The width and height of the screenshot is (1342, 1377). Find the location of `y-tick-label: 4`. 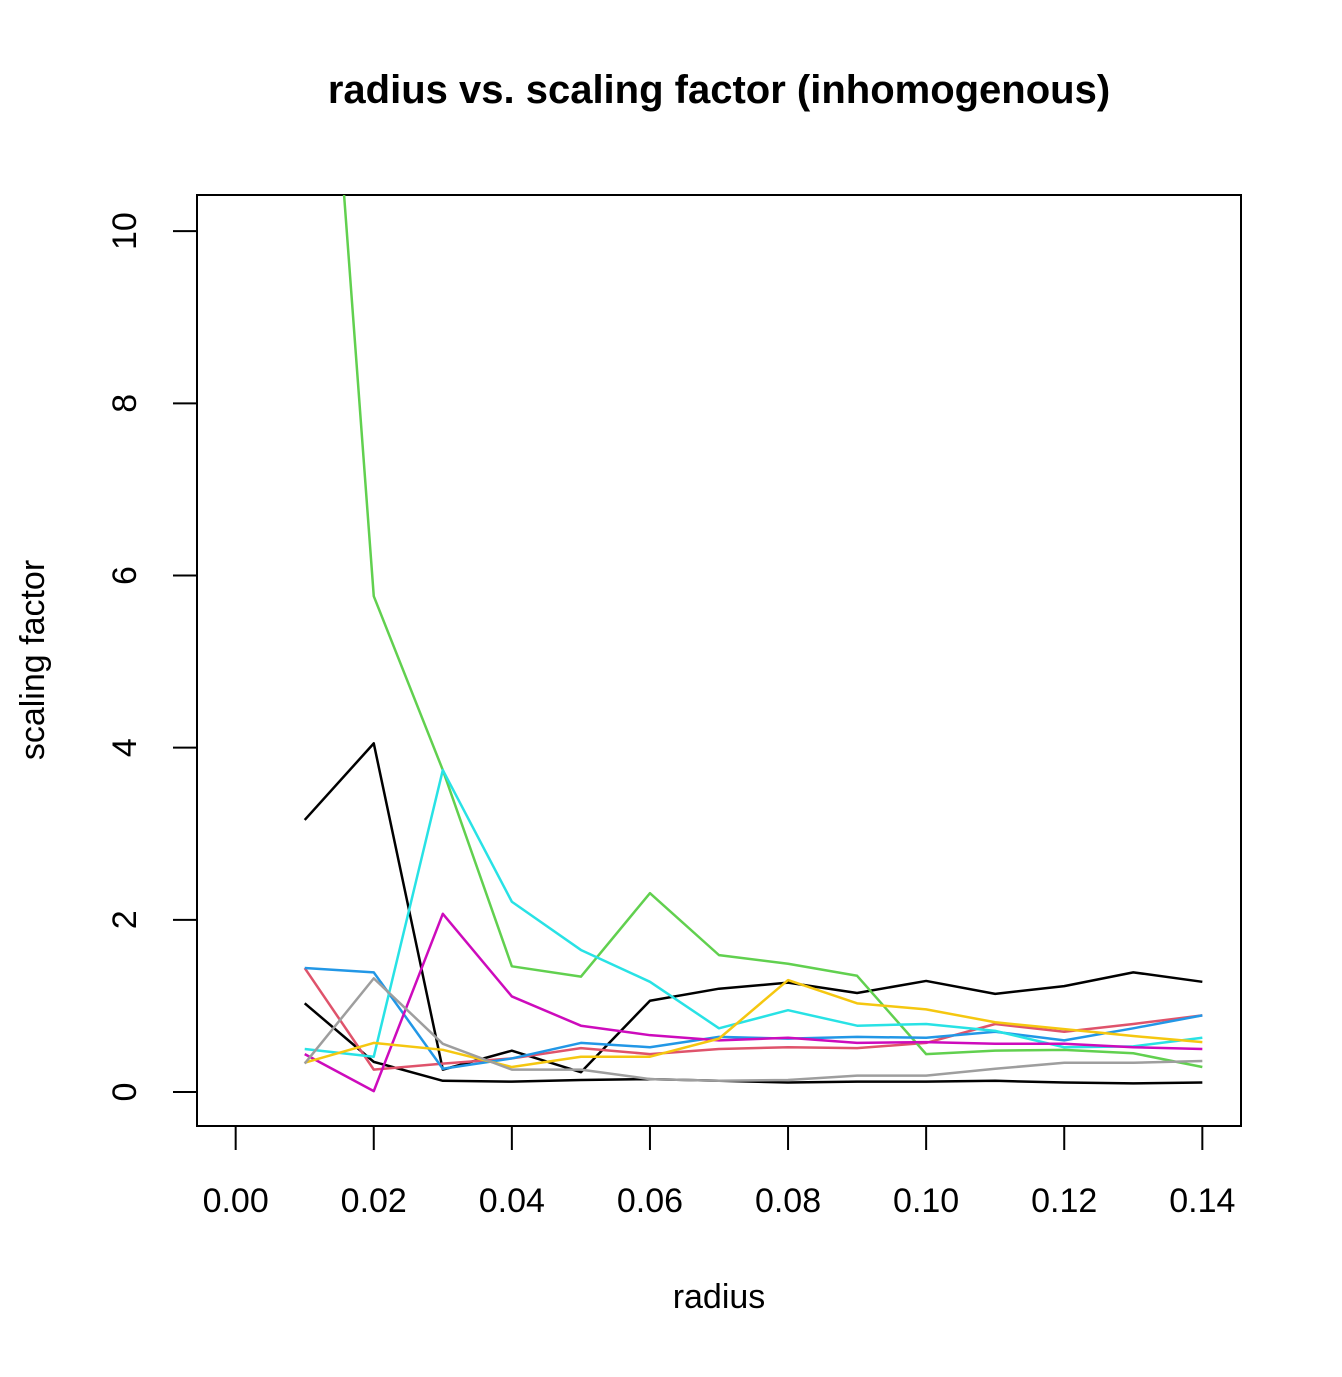

y-tick-label: 4 is located at coordinates (125, 747).